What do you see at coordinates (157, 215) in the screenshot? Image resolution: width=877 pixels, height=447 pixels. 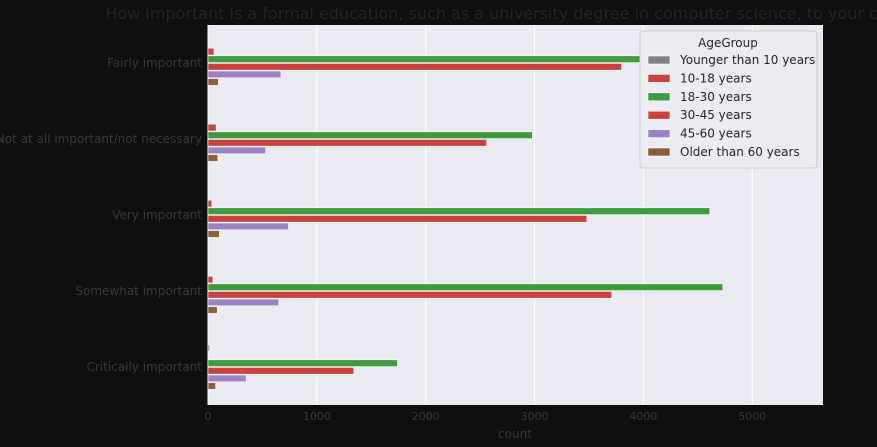 I see `y-tick-label: Very important` at bounding box center [157, 215].